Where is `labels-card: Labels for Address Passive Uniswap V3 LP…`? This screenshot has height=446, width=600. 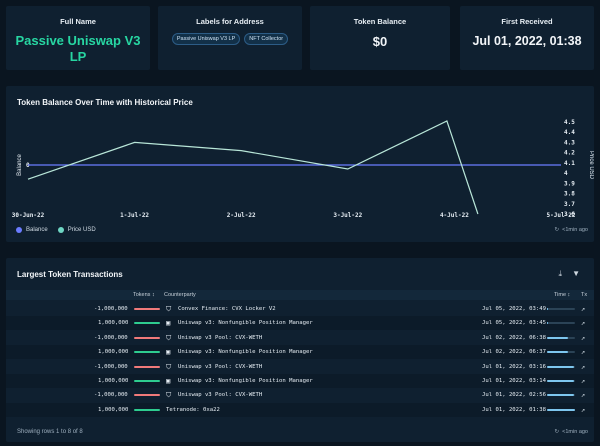 labels-card: Labels for Address Passive Uniswap V3 LP… is located at coordinates (230, 38).